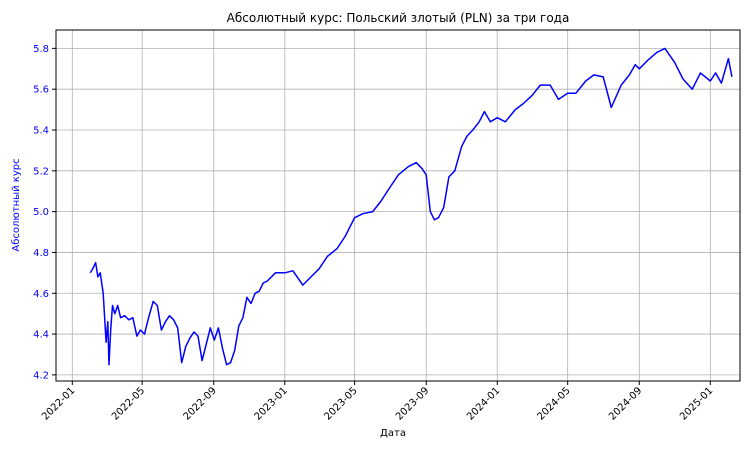 Image resolution: width=750 pixels, height=450 pixels. I want to click on y-axis: 4.2 4.4 4.6 4.8 5.0 5.2 5.4 5.6 5.8, so click(44, 212).